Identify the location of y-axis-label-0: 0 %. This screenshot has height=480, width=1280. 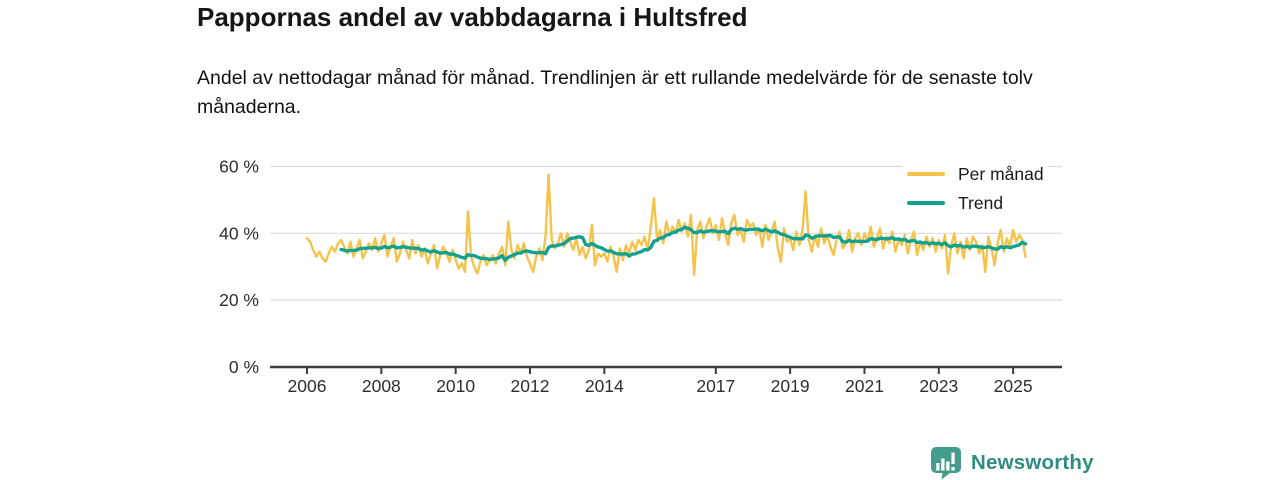
(244, 367).